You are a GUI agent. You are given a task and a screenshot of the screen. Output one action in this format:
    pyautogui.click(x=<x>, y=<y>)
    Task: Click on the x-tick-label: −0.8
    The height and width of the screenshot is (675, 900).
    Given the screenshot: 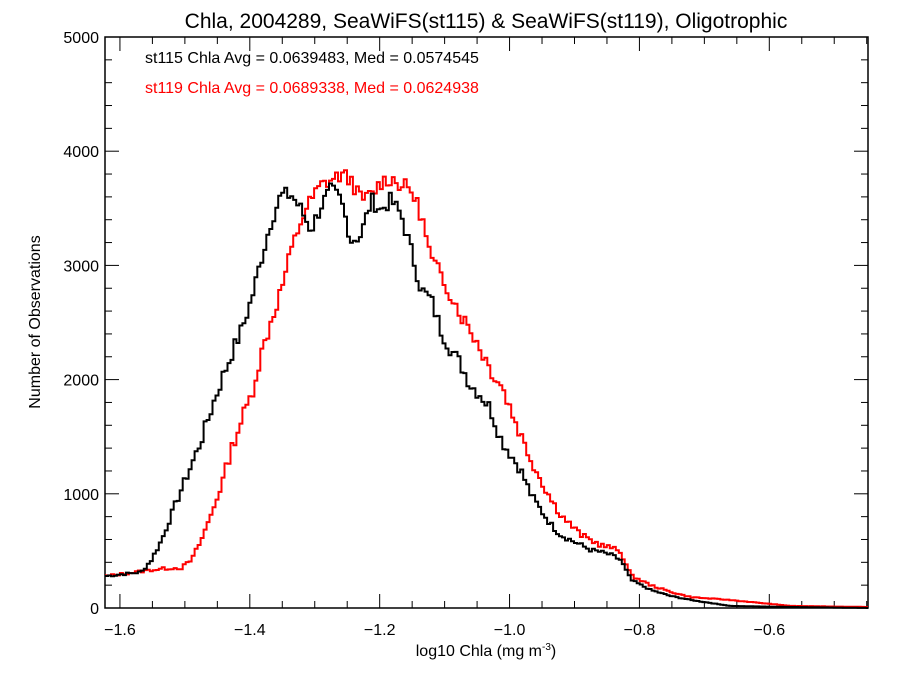 What is the action you would take?
    pyautogui.click(x=640, y=630)
    